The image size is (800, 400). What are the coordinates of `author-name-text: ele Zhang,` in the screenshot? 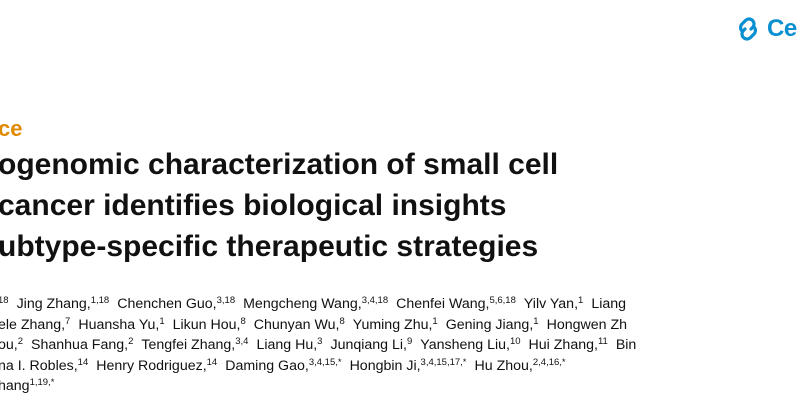 It's located at (33, 324).